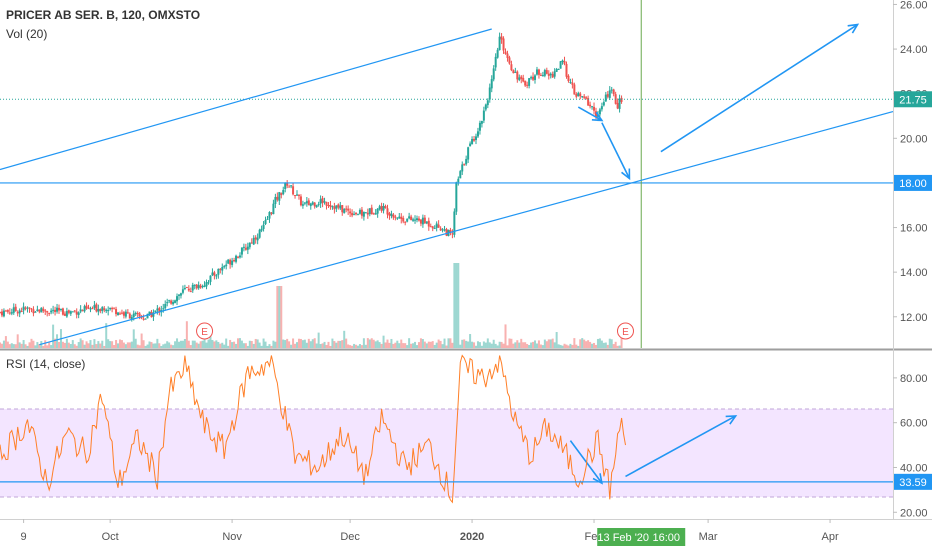 This screenshot has height=550, width=932. I want to click on volume-indicator-label: Vol (20), so click(26, 34).